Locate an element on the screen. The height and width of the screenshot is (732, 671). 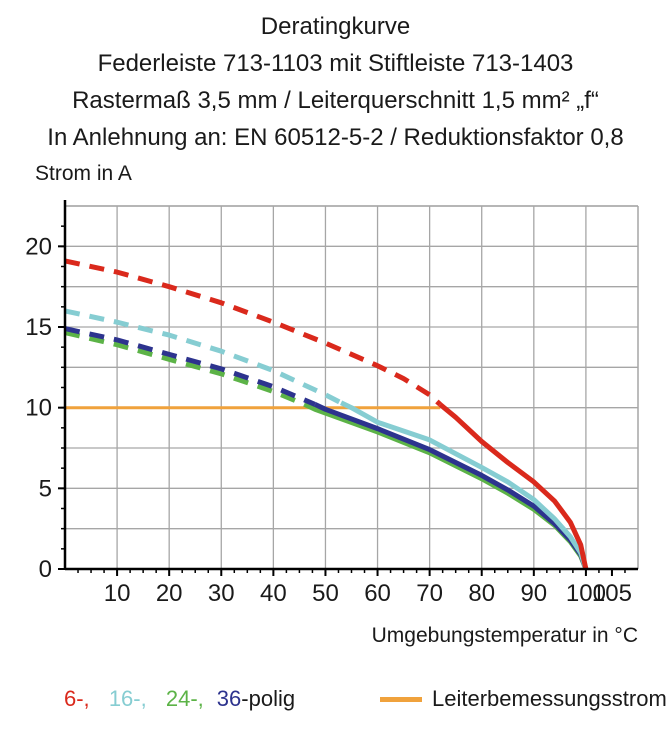
legend-pole-suffix: -polig is located at coordinates (268, 698).